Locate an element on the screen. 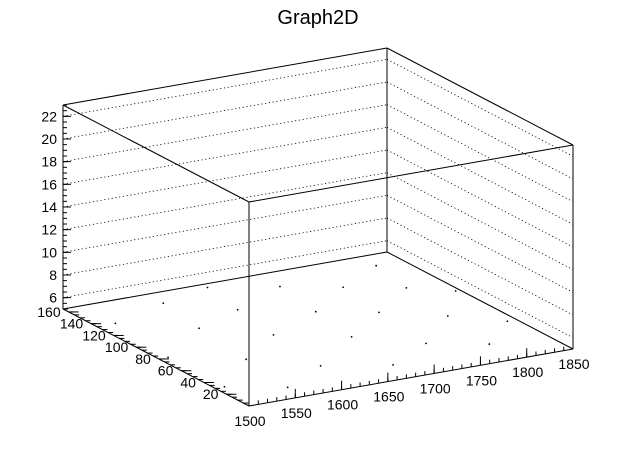 Image resolution: width=636 pixels, height=452 pixels. z-tick-label-22: 22 is located at coordinates (49, 116).